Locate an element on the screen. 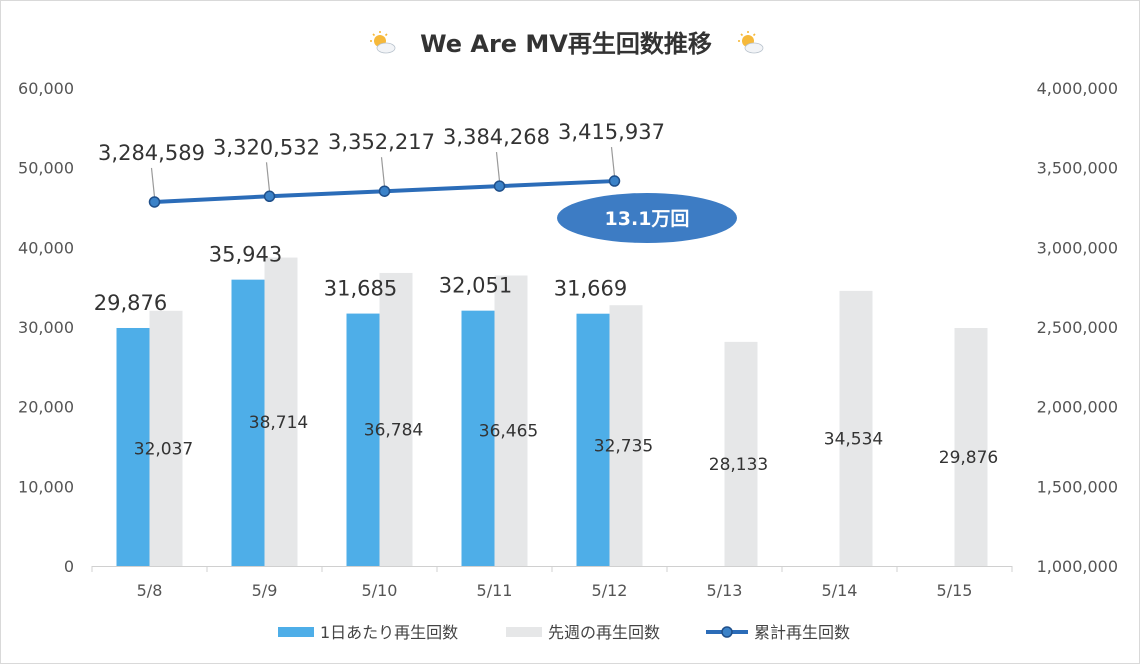 The width and height of the screenshot is (1140, 668). right-axis-tick-label: 2,500,000 is located at coordinates (1077, 327).